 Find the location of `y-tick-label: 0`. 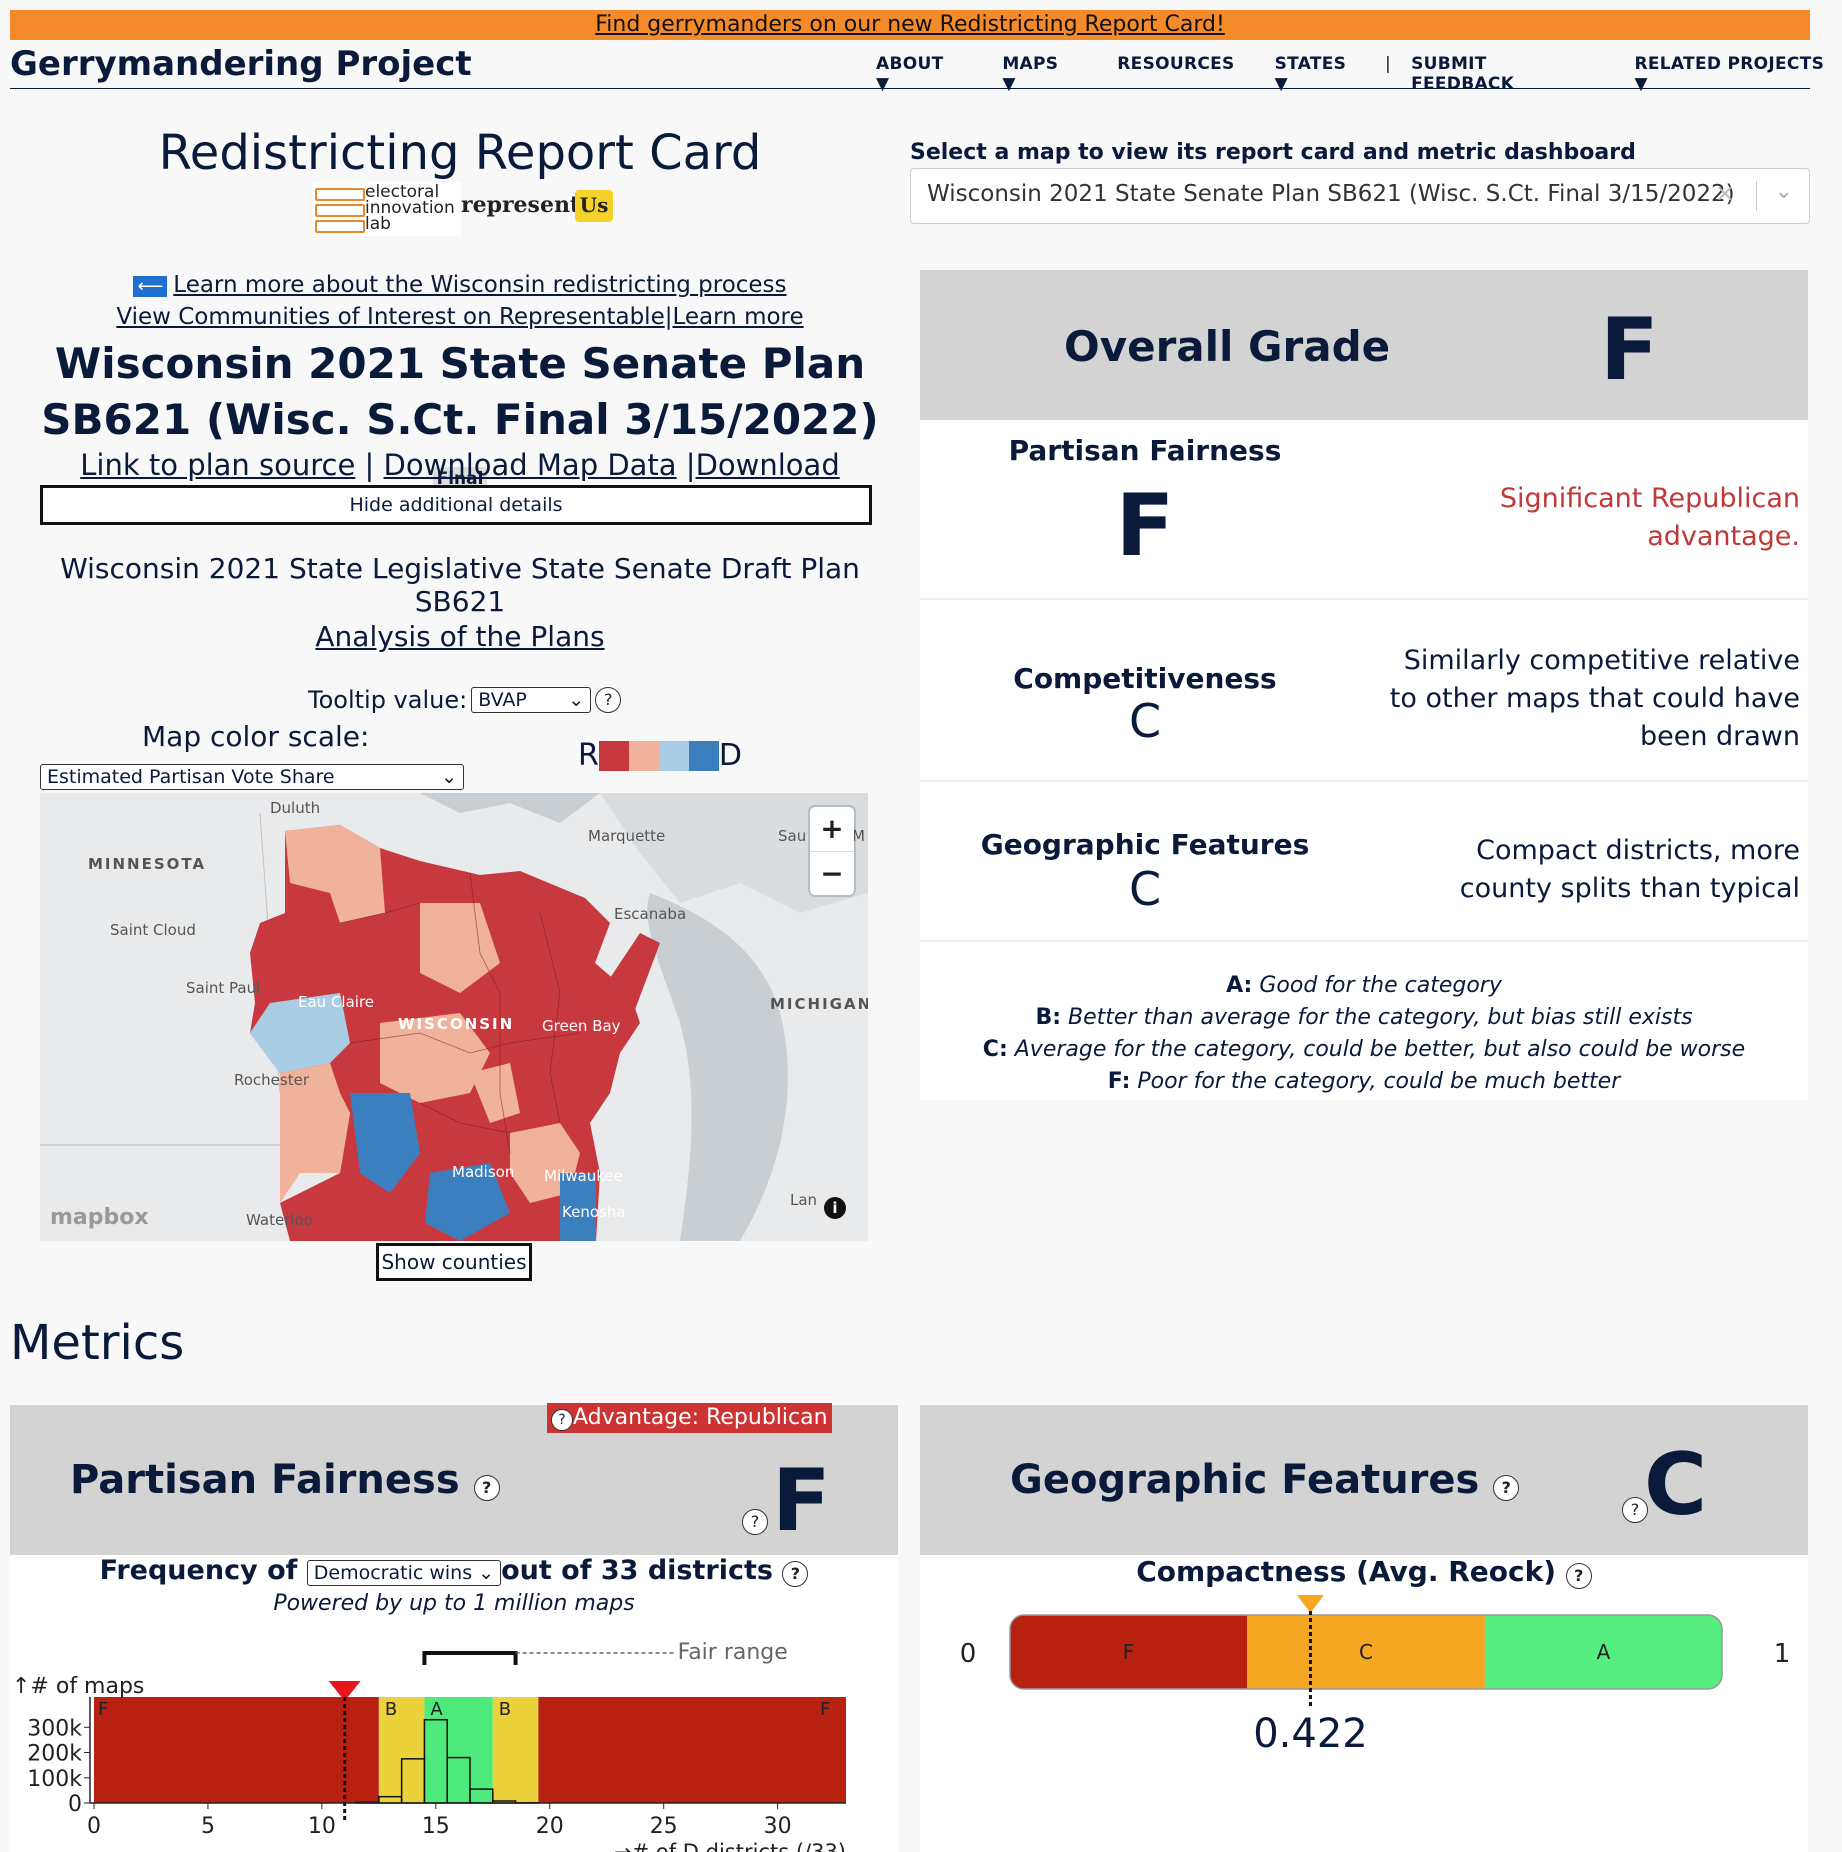

y-tick-label: 0 is located at coordinates (75, 1804).